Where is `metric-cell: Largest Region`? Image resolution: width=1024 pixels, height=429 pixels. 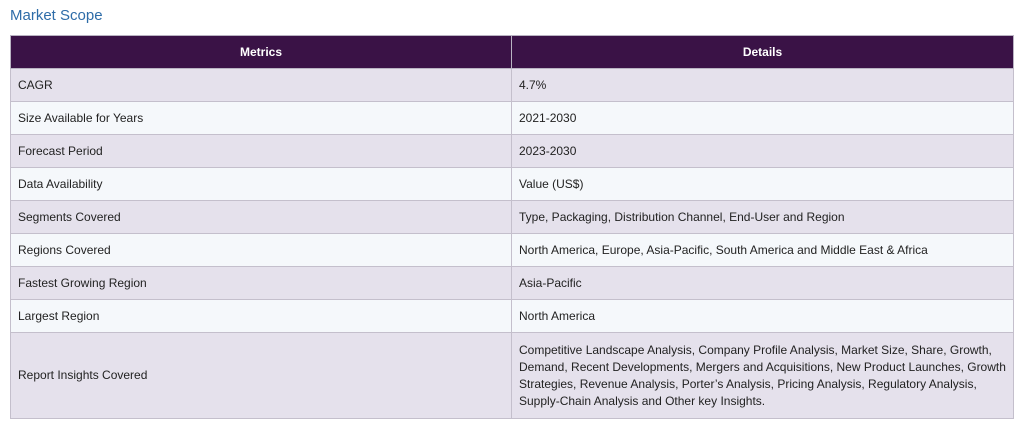 metric-cell: Largest Region is located at coordinates (261, 316).